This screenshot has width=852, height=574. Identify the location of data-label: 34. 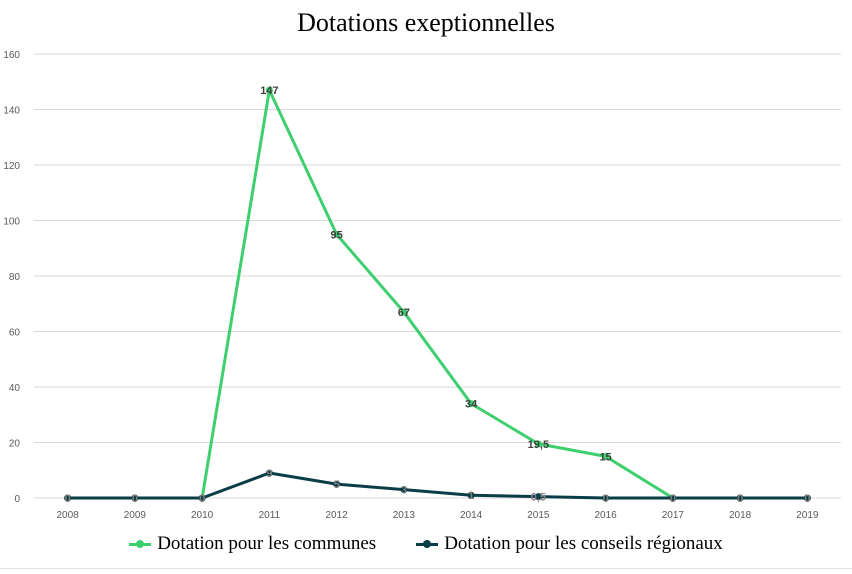
(471, 405).